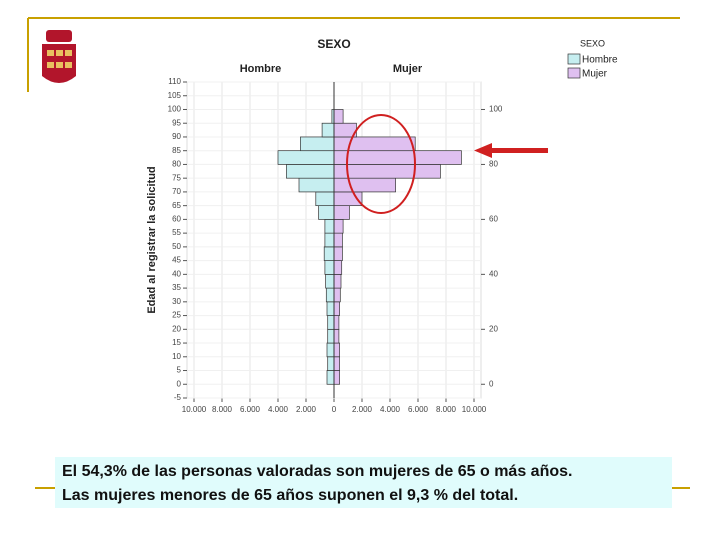 The height and width of the screenshot is (540, 720). I want to click on y2-tick-label: 60, so click(493, 219).